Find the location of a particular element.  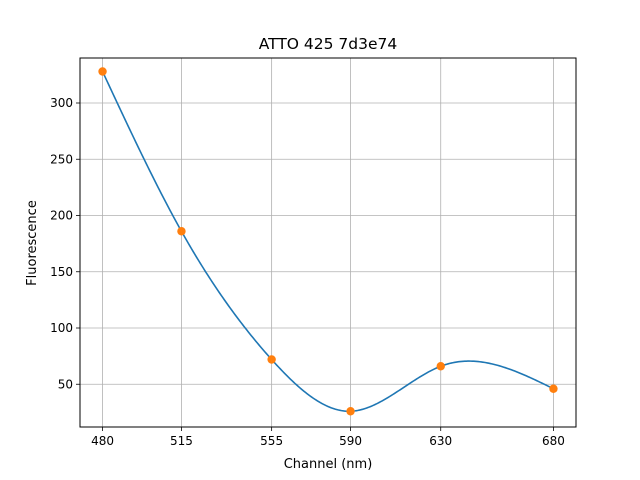

x-tick-label: 590 is located at coordinates (350, 441).